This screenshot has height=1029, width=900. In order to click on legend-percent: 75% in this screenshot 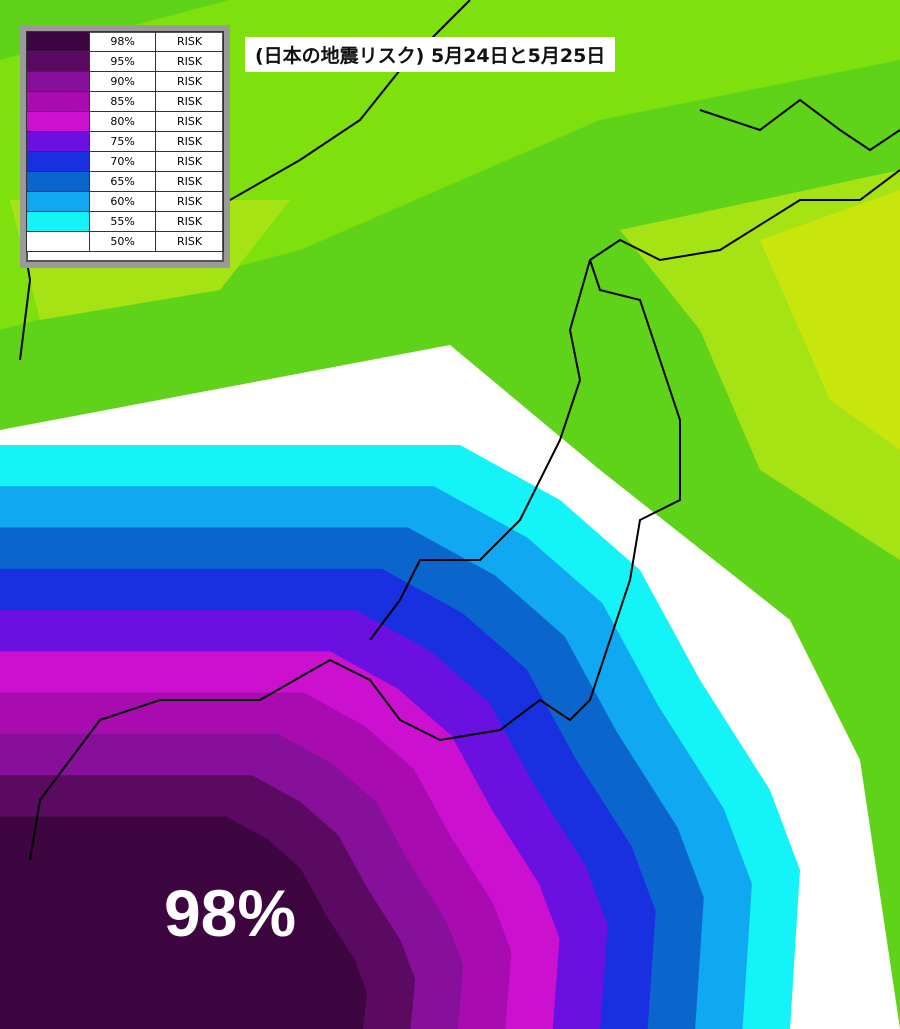, I will do `click(122, 141)`.